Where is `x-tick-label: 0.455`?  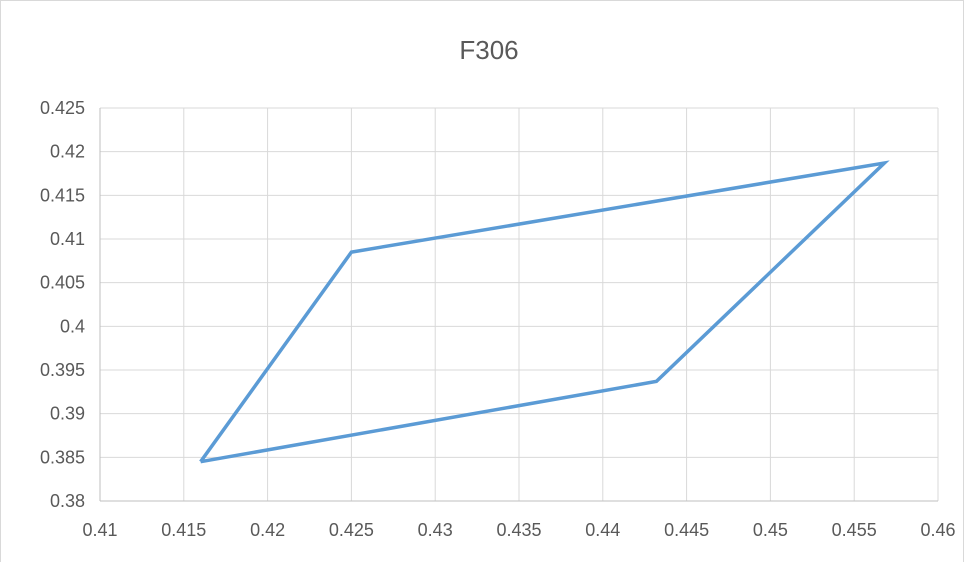
x-tick-label: 0.455 is located at coordinates (854, 530).